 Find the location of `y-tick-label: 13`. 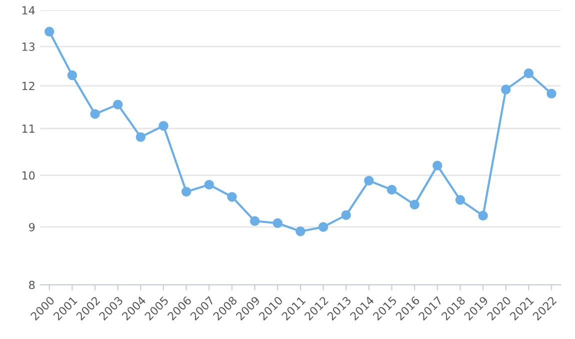

y-tick-label: 13 is located at coordinates (28, 46).